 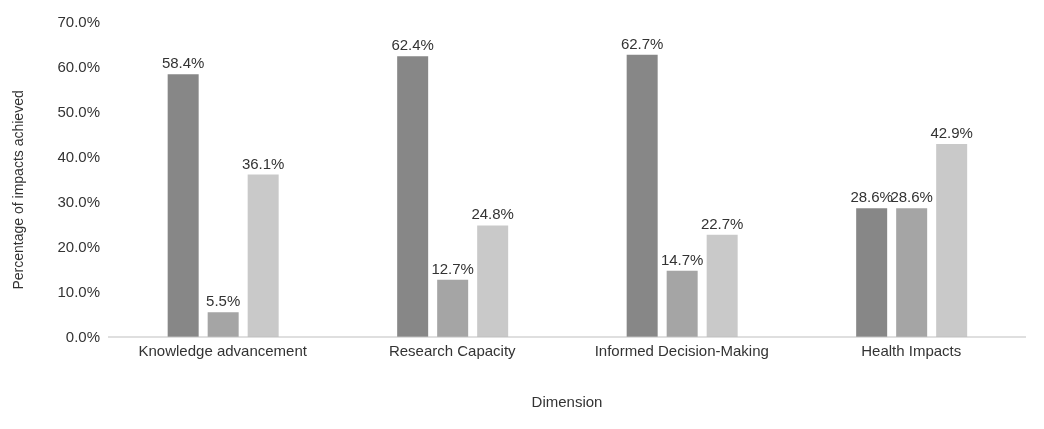 I want to click on y-tick-label: 50.0%, so click(x=78, y=112).